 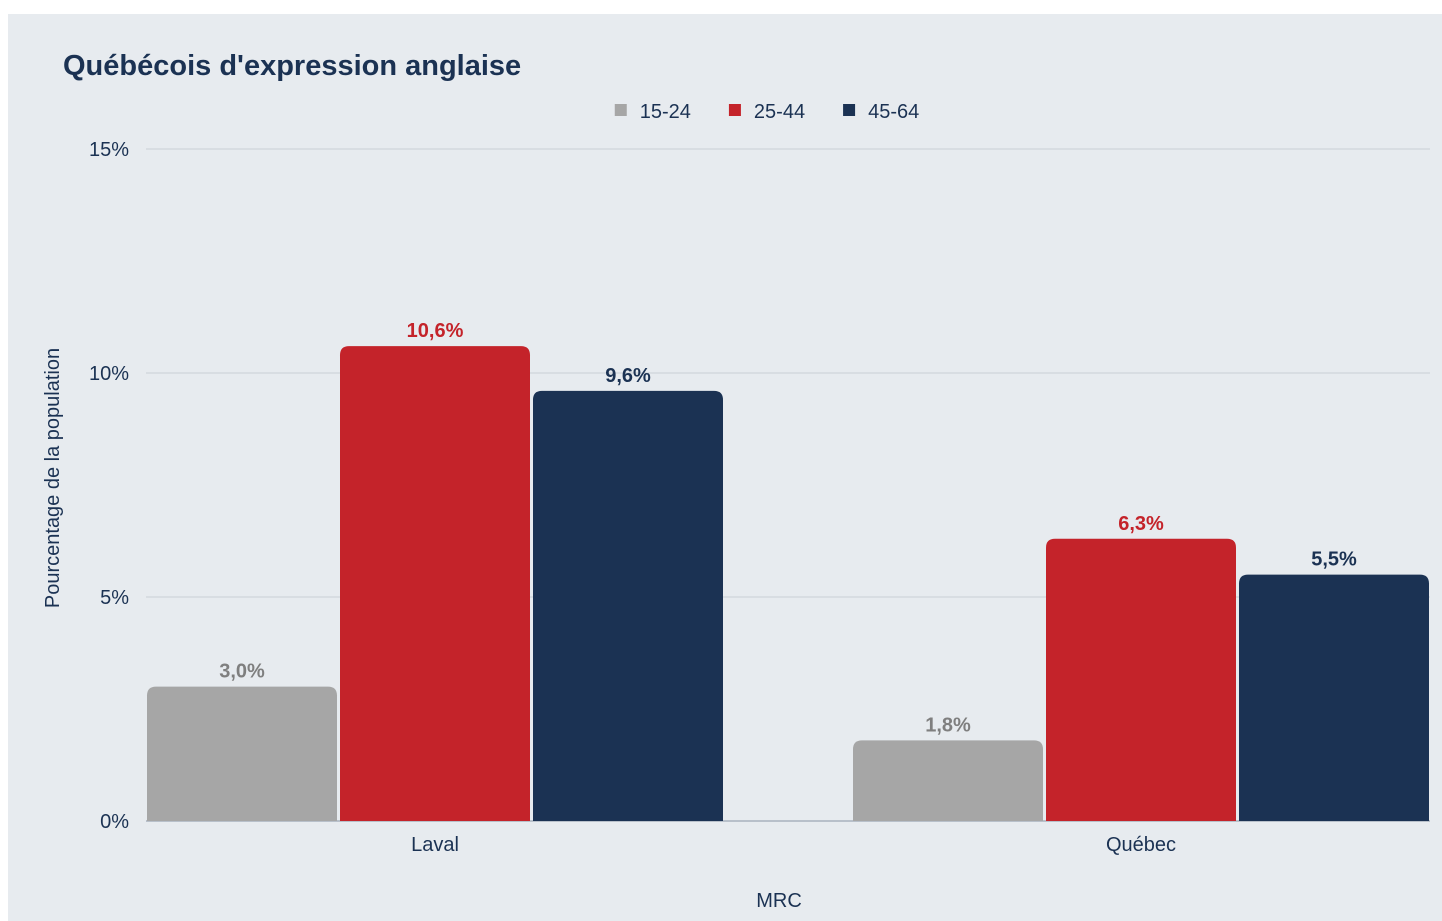 What do you see at coordinates (1334, 560) in the screenshot?
I see `data-label: 5,5%` at bounding box center [1334, 560].